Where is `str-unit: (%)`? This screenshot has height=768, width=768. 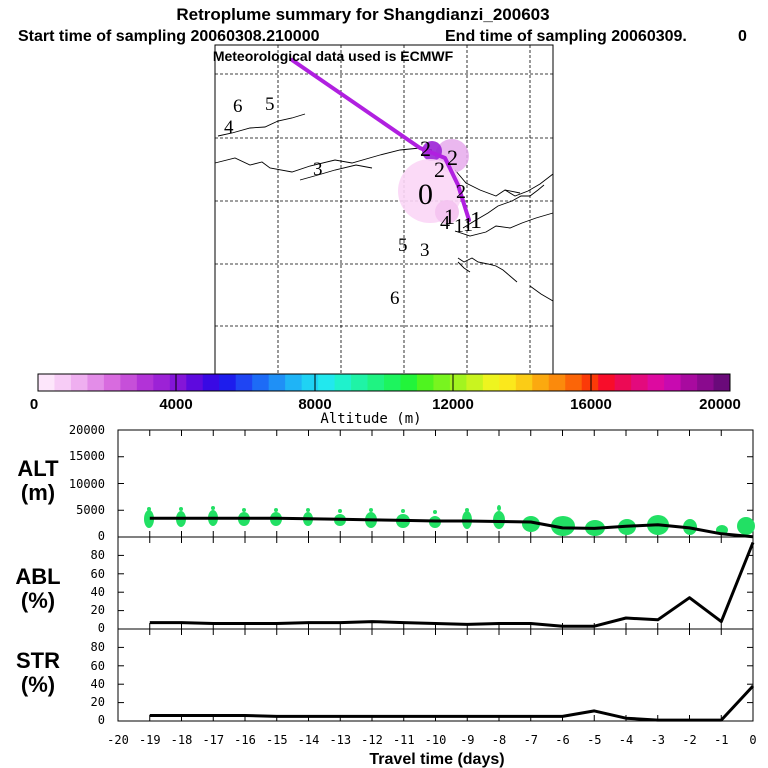 str-unit: (%) is located at coordinates (38, 684).